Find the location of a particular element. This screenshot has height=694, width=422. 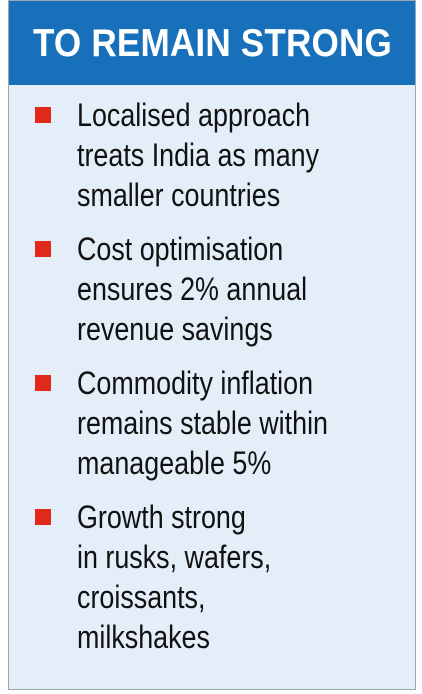

text-line: Commodity inflation is located at coordinates (195, 383).